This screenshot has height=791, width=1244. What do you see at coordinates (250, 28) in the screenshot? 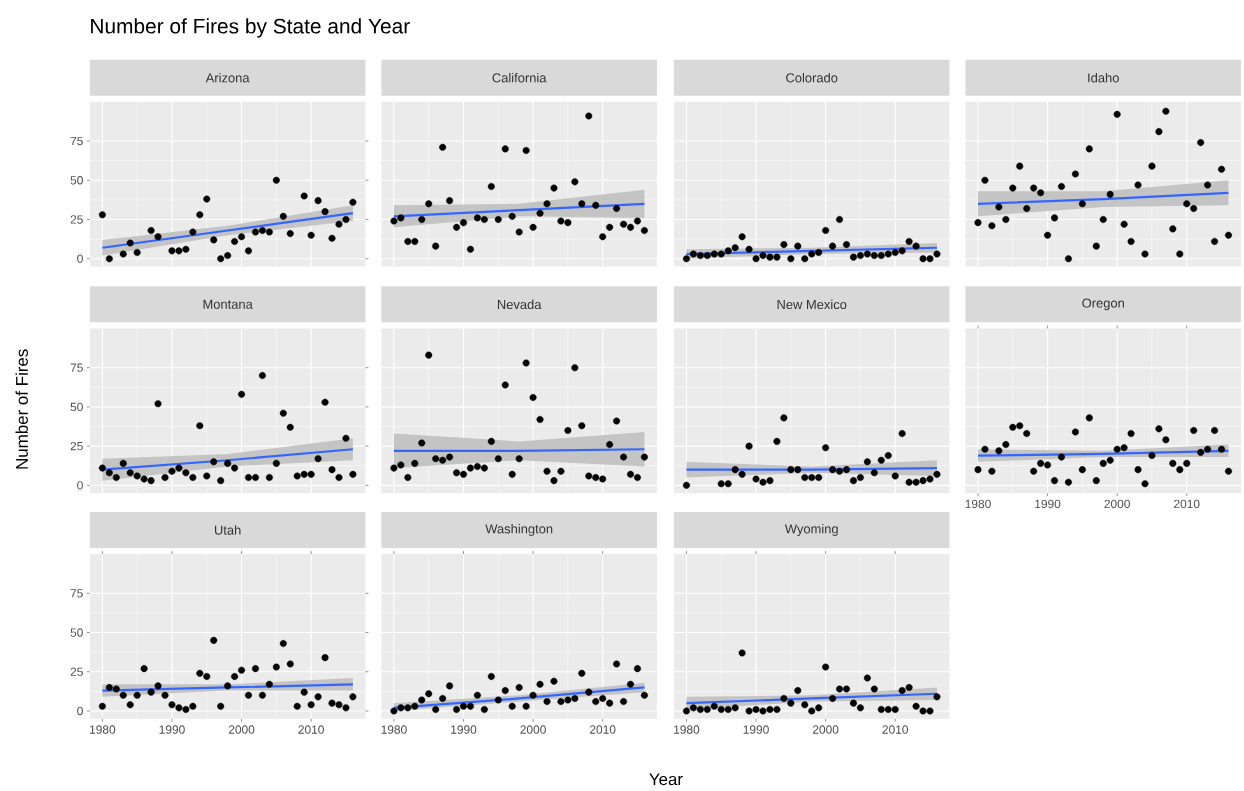
I see `text: Number of Fires by State and Year` at bounding box center [250, 28].